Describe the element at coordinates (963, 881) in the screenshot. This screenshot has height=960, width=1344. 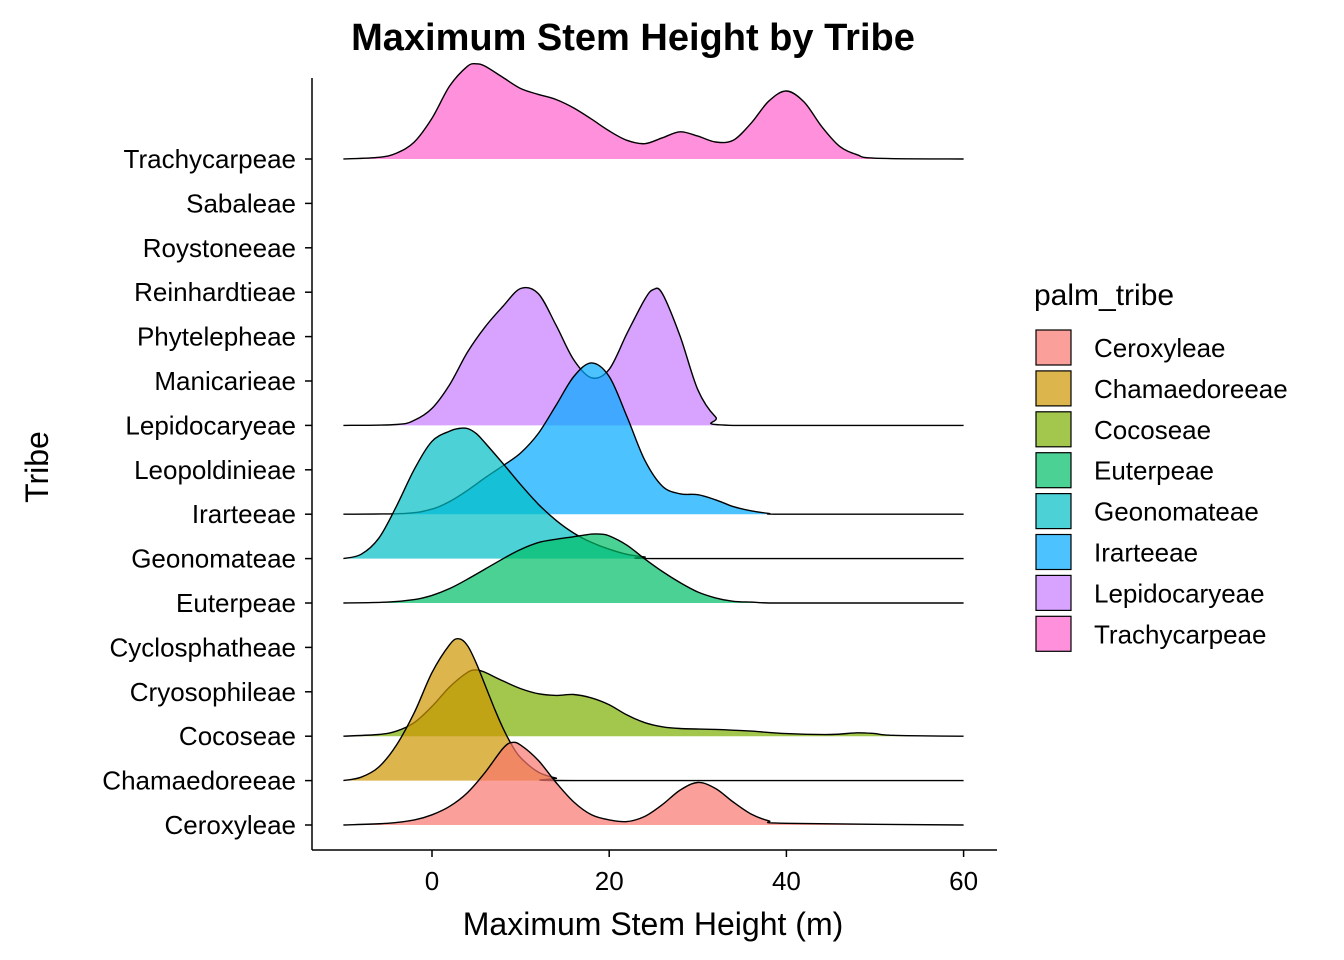
I see `x-tick-label-60: 60` at that location.